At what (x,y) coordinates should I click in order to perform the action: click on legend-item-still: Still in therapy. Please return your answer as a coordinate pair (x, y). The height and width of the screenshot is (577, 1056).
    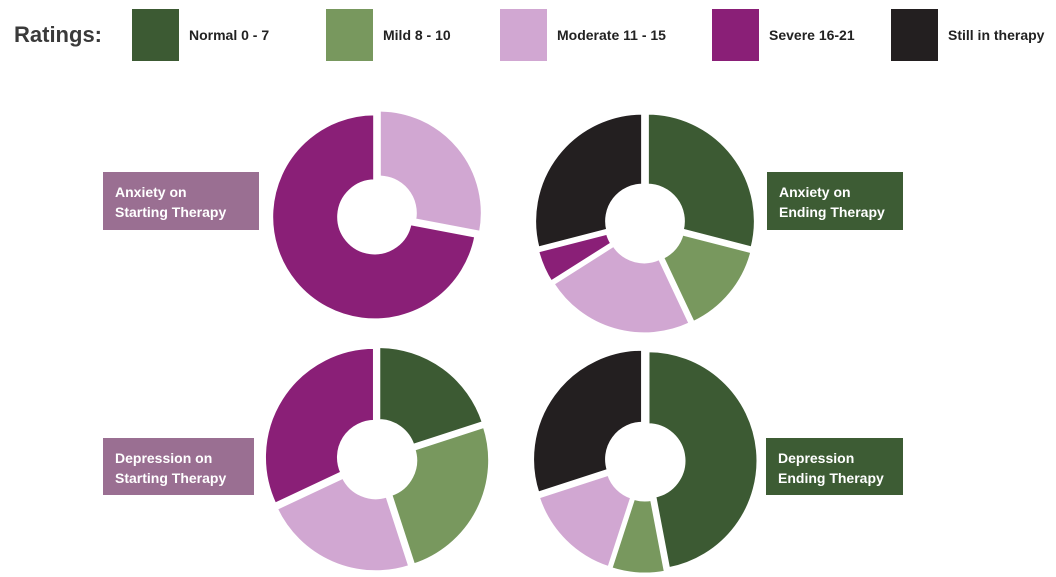
    Looking at the image, I should click on (967, 35).